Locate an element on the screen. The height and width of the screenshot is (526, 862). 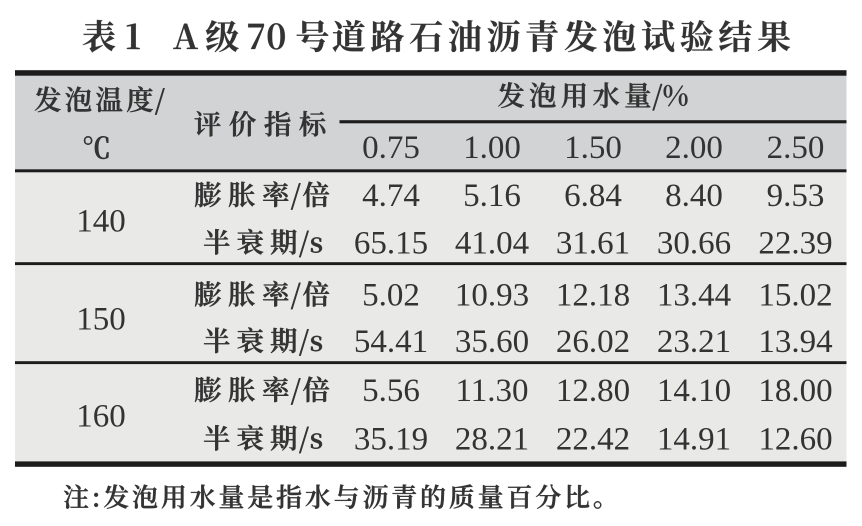
svg-text: 2.00 is located at coordinates (694, 148).